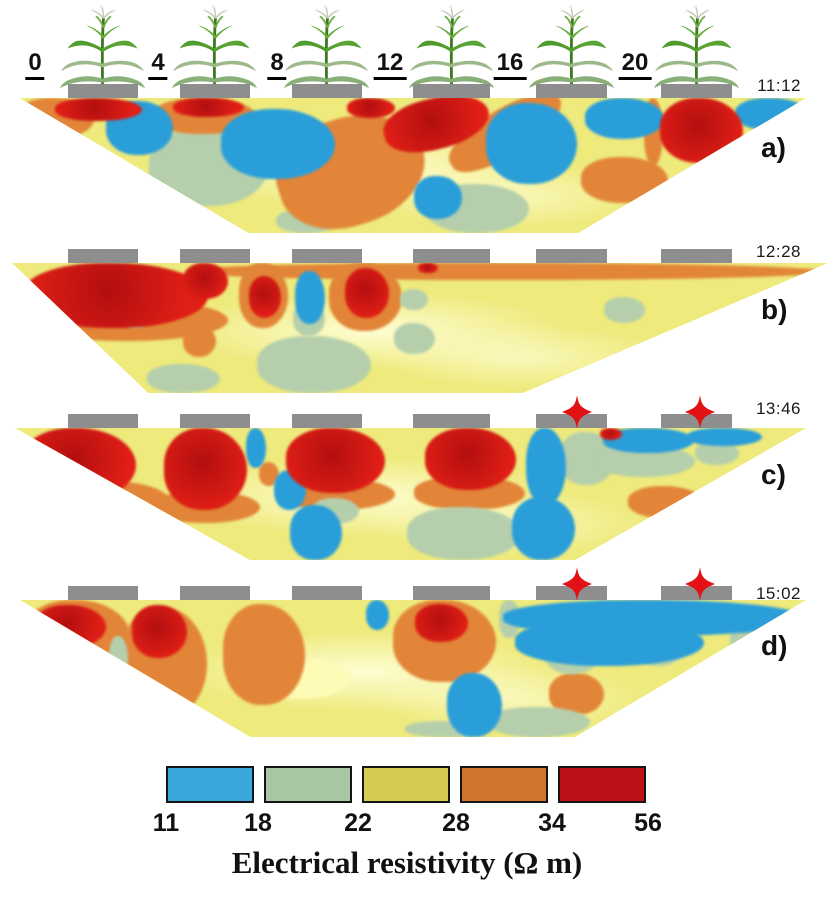  What do you see at coordinates (779, 85) in the screenshot?
I see `time-label-a: 11:12` at bounding box center [779, 85].